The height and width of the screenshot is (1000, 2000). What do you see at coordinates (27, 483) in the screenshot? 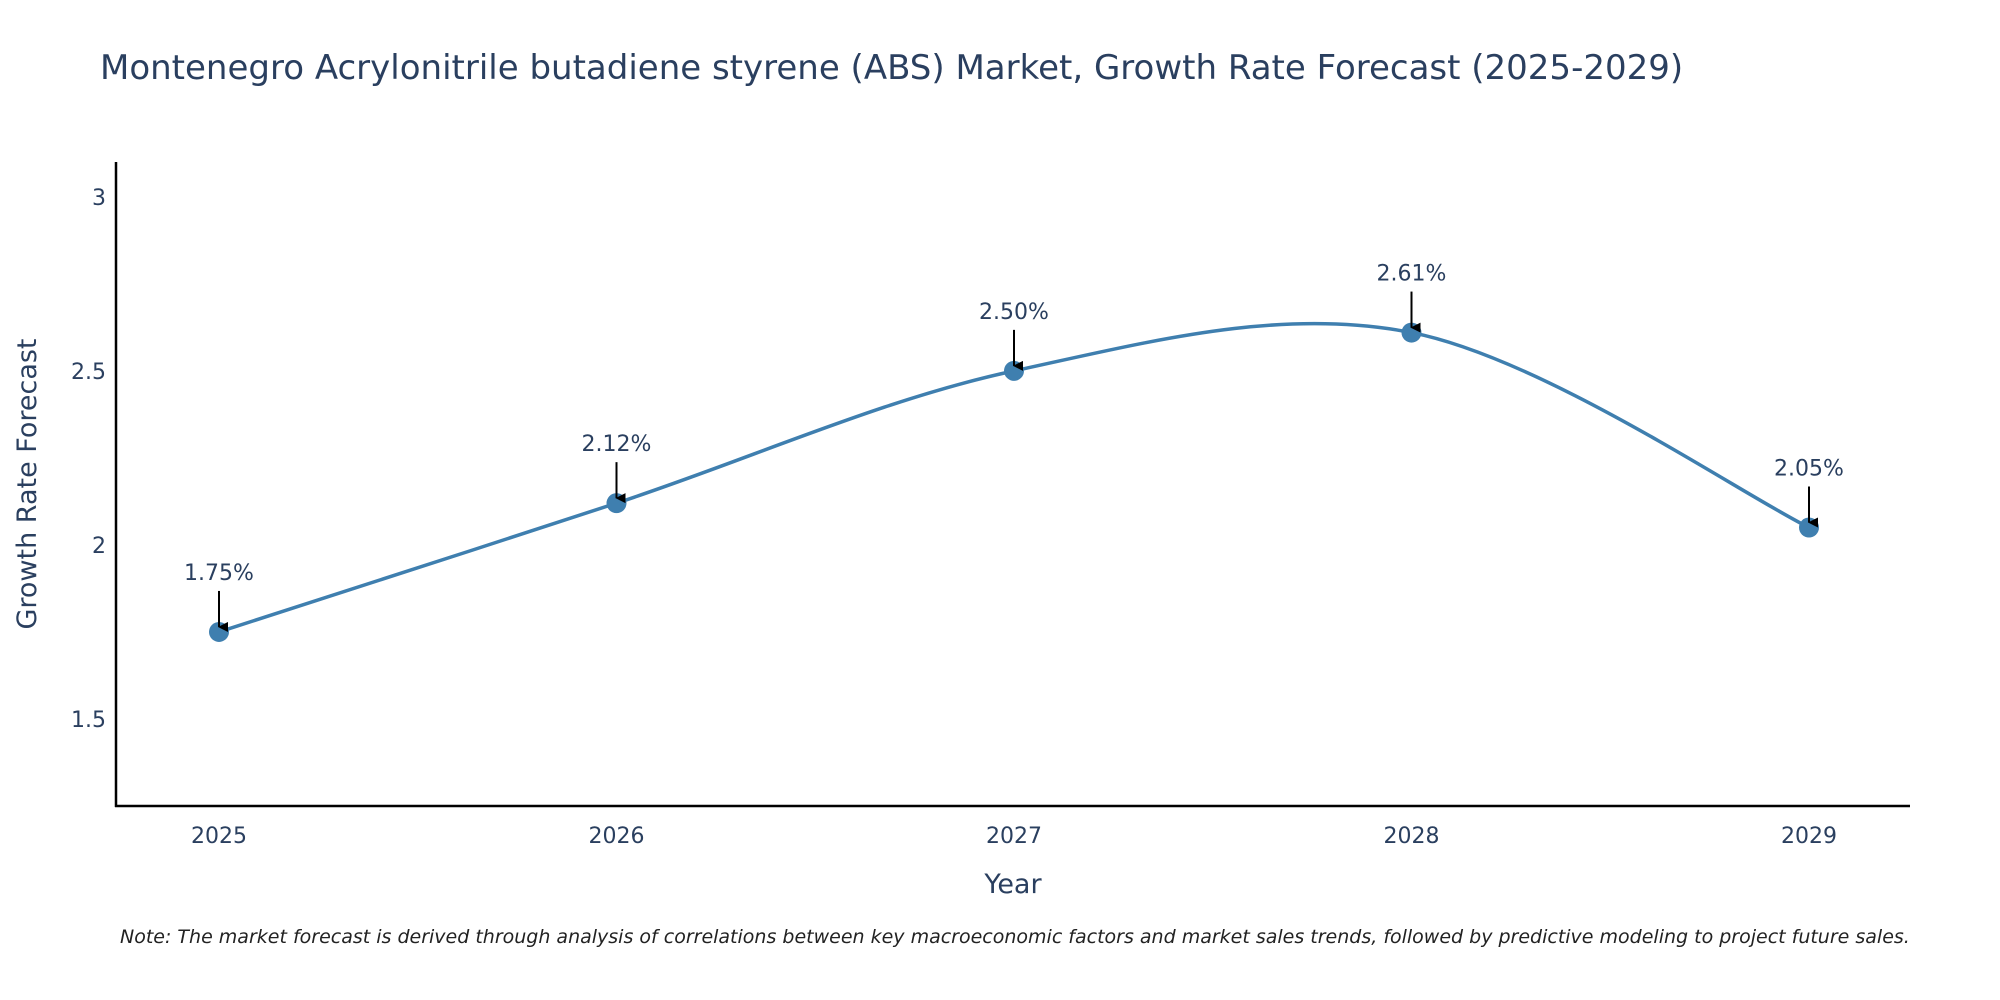
I see `y-axis-title: Growth Rate Forecast` at bounding box center [27, 483].